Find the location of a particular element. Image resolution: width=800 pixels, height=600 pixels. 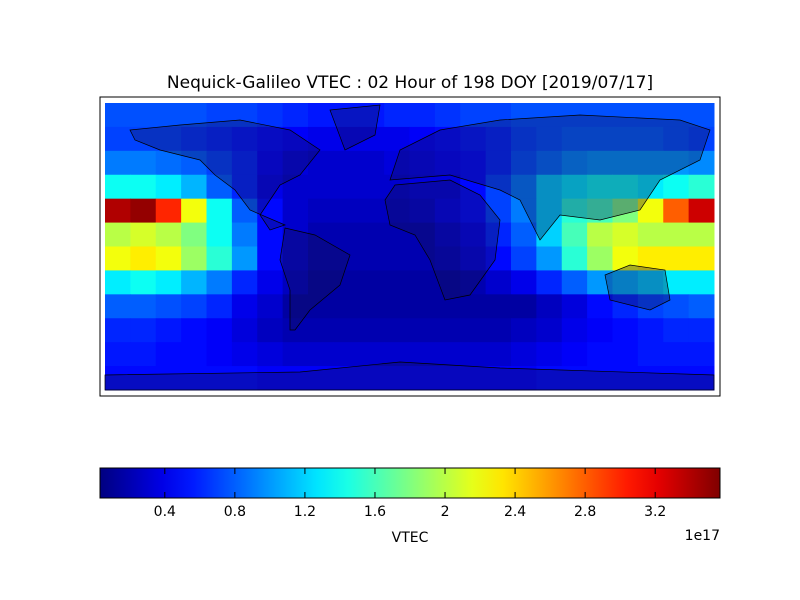

colorbar is located at coordinates (410, 483).